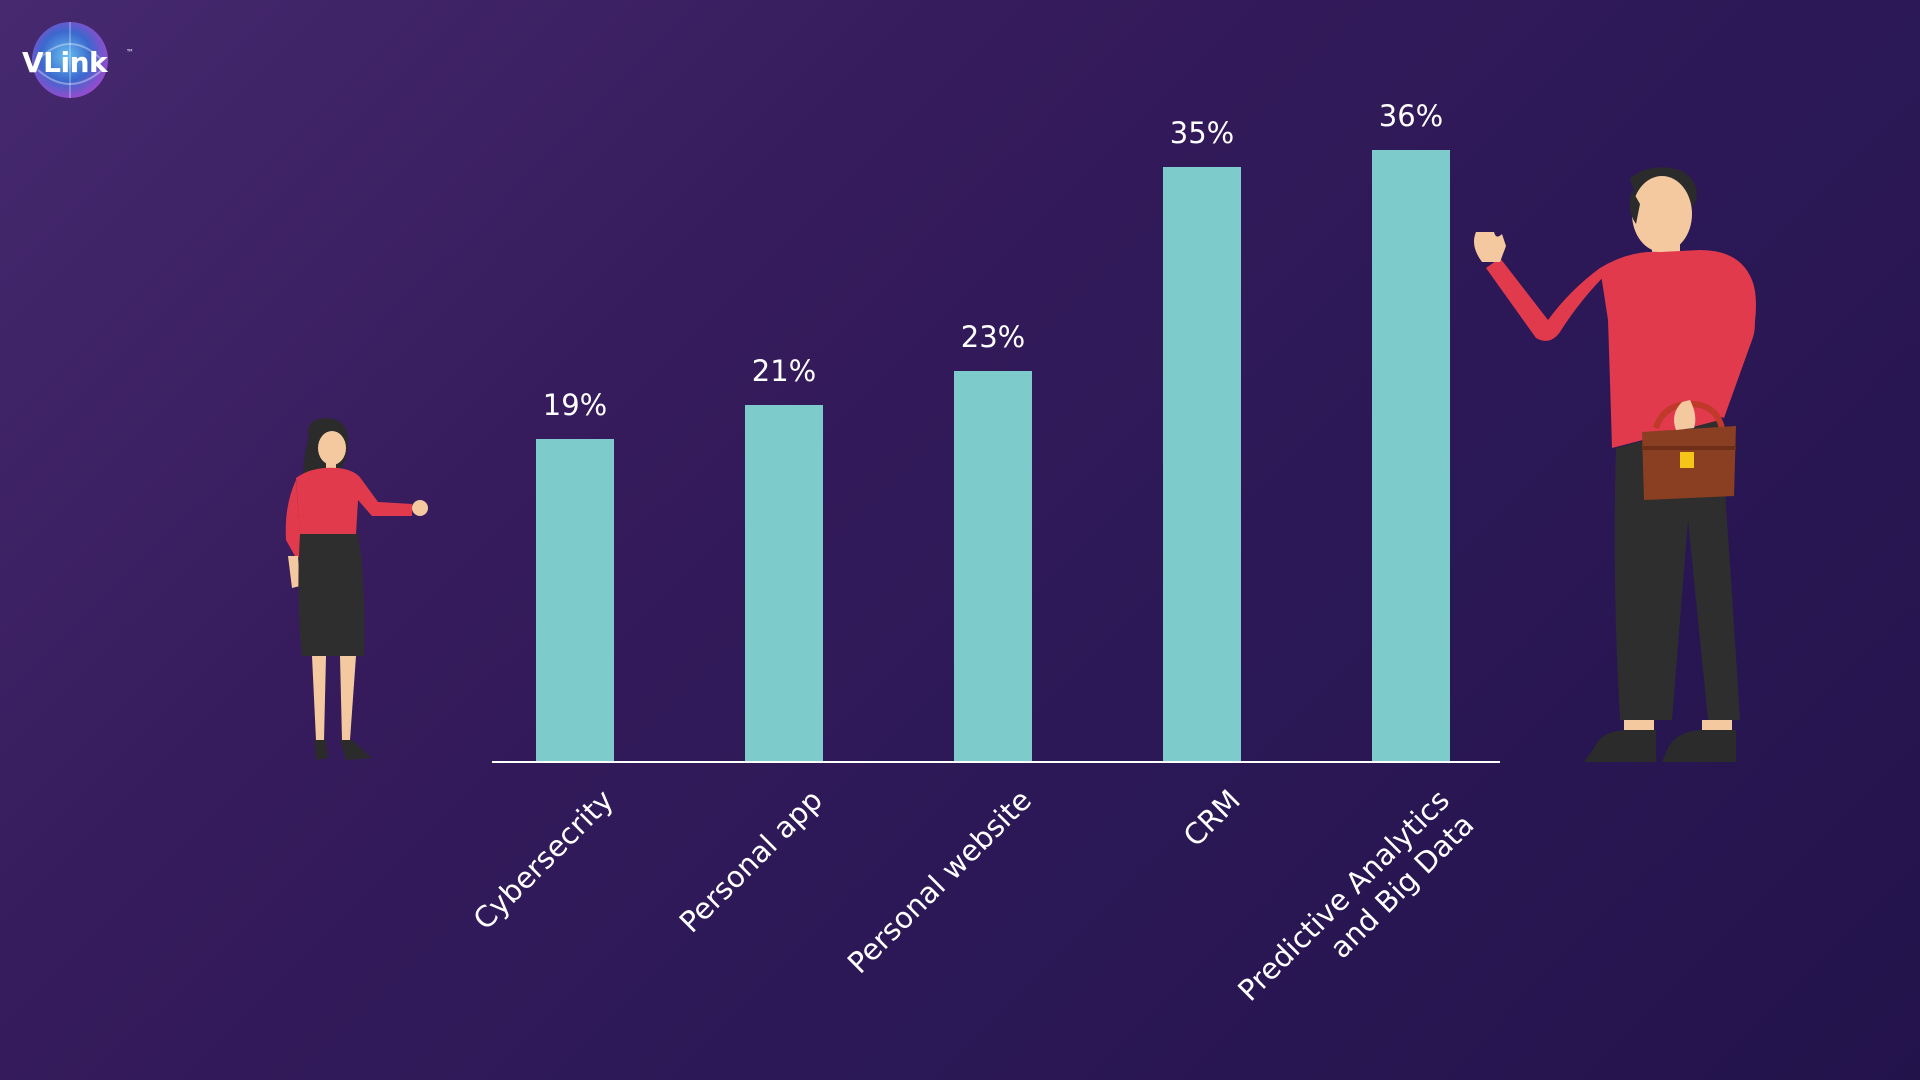 This screenshot has height=1080, width=1920. I want to click on tick-label-2: Personal website, so click(939, 881).